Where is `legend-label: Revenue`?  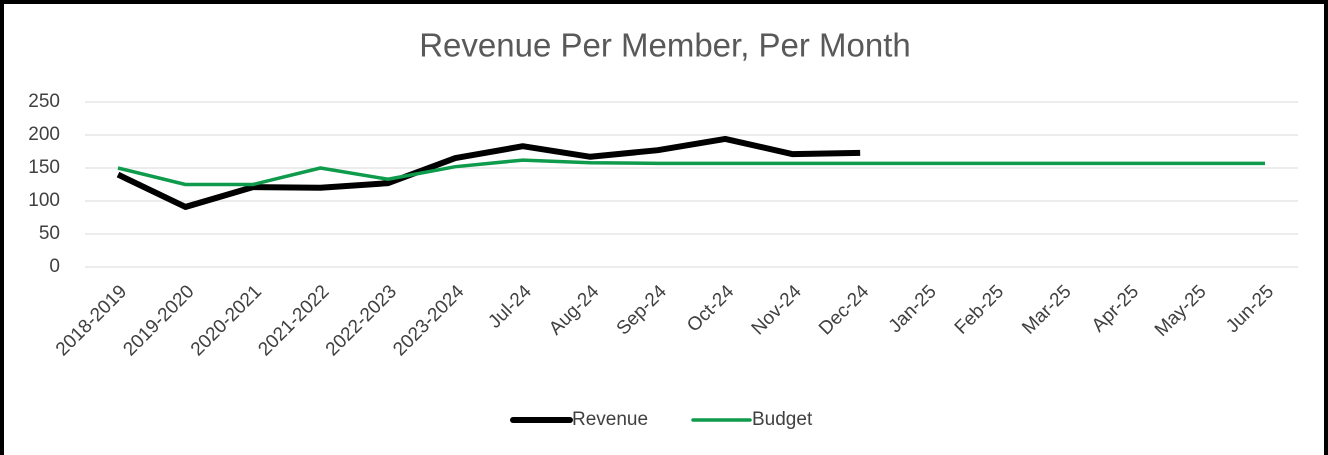 legend-label: Revenue is located at coordinates (610, 419).